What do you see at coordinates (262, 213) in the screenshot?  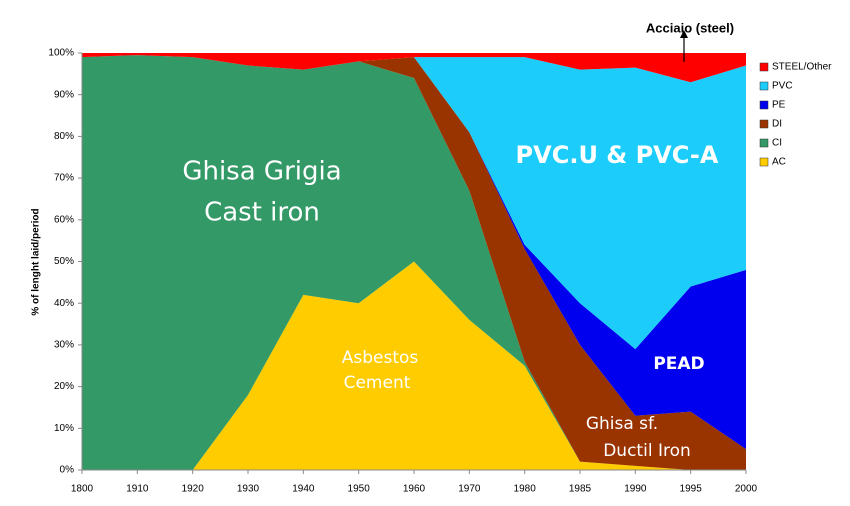 I see `annotation: Cast iron` at bounding box center [262, 213].